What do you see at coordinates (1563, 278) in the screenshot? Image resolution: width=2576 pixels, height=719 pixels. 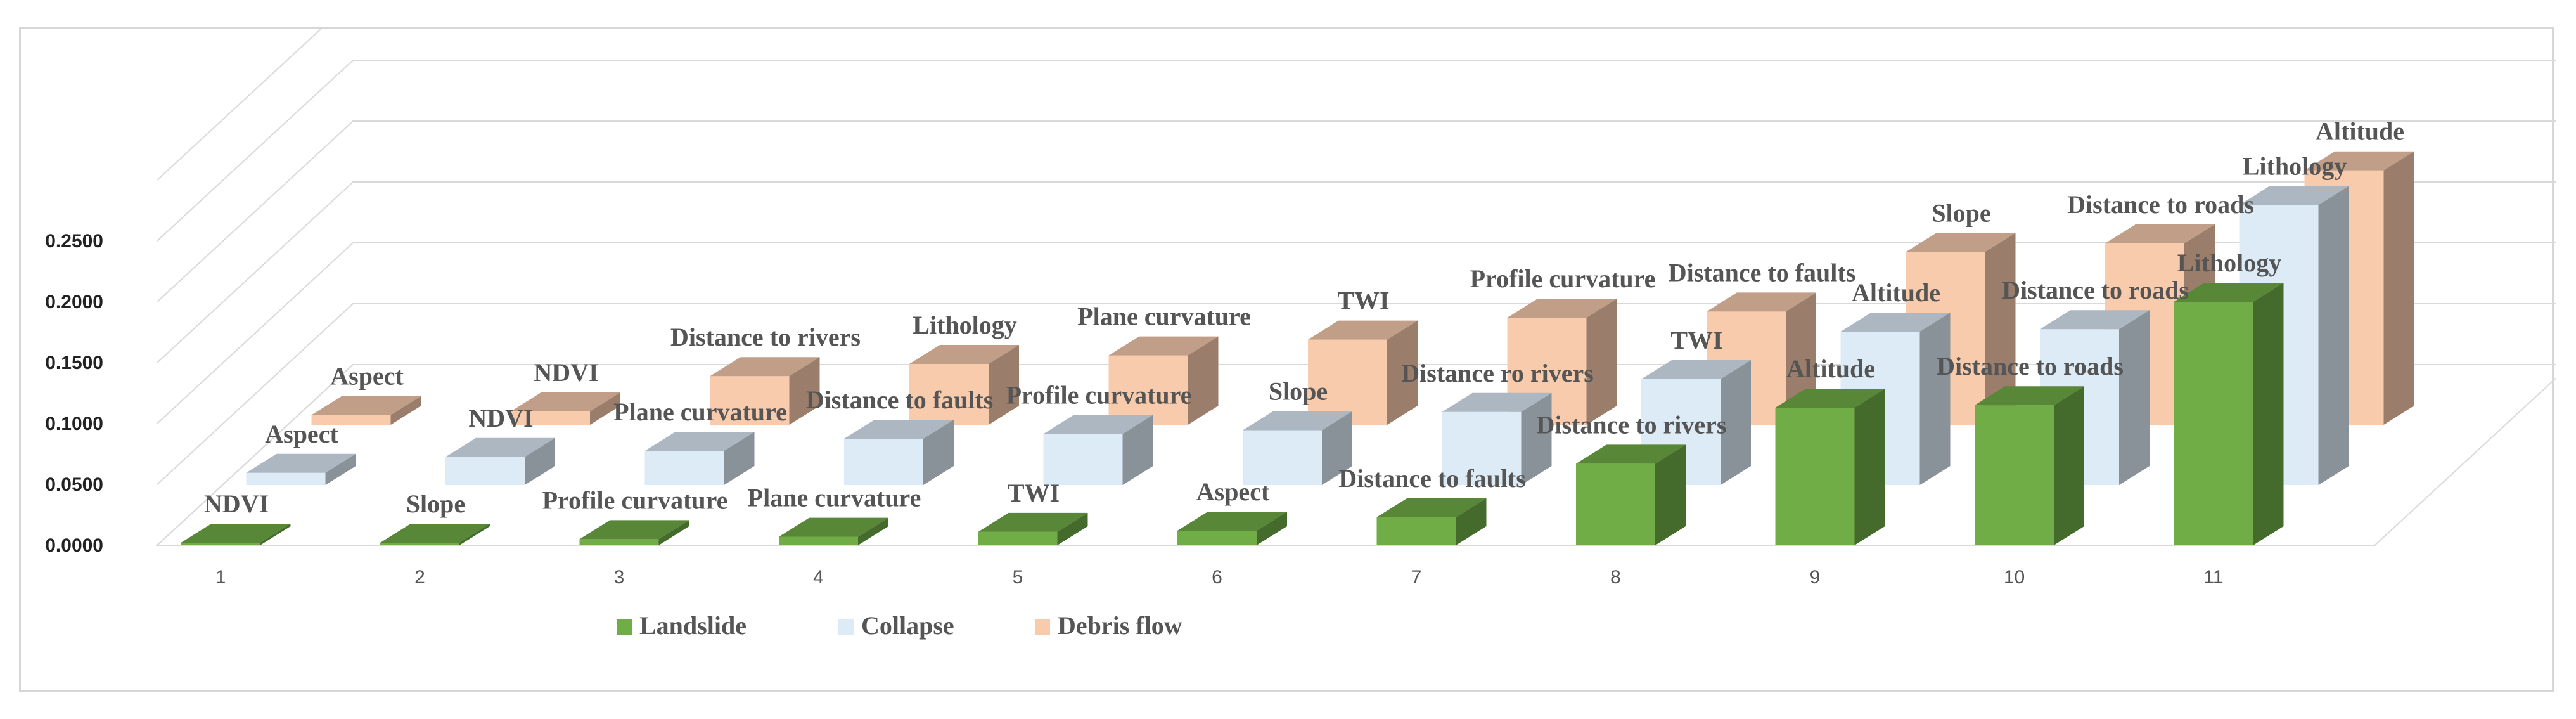 I see `data-label: Profile curvature` at bounding box center [1563, 278].